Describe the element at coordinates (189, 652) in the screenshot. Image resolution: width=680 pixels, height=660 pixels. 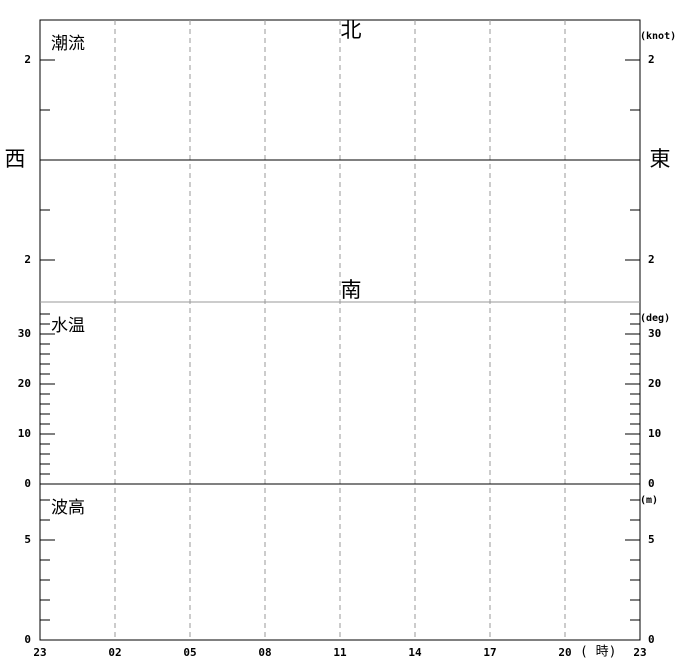
I see `x-tick-label: 05` at that location.